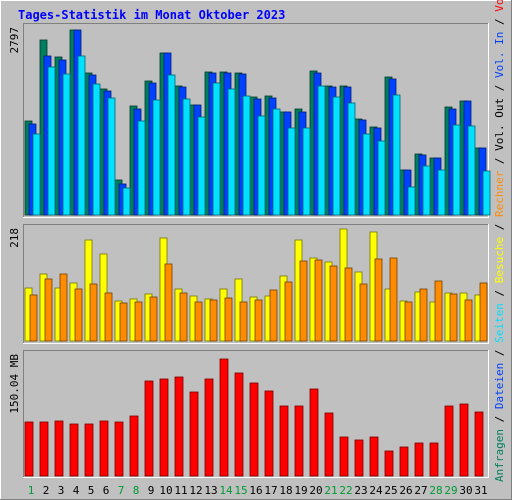 The height and width of the screenshot is (500, 512). What do you see at coordinates (499, 124) in the screenshot?
I see `legend-label: Vol. Out` at bounding box center [499, 124].